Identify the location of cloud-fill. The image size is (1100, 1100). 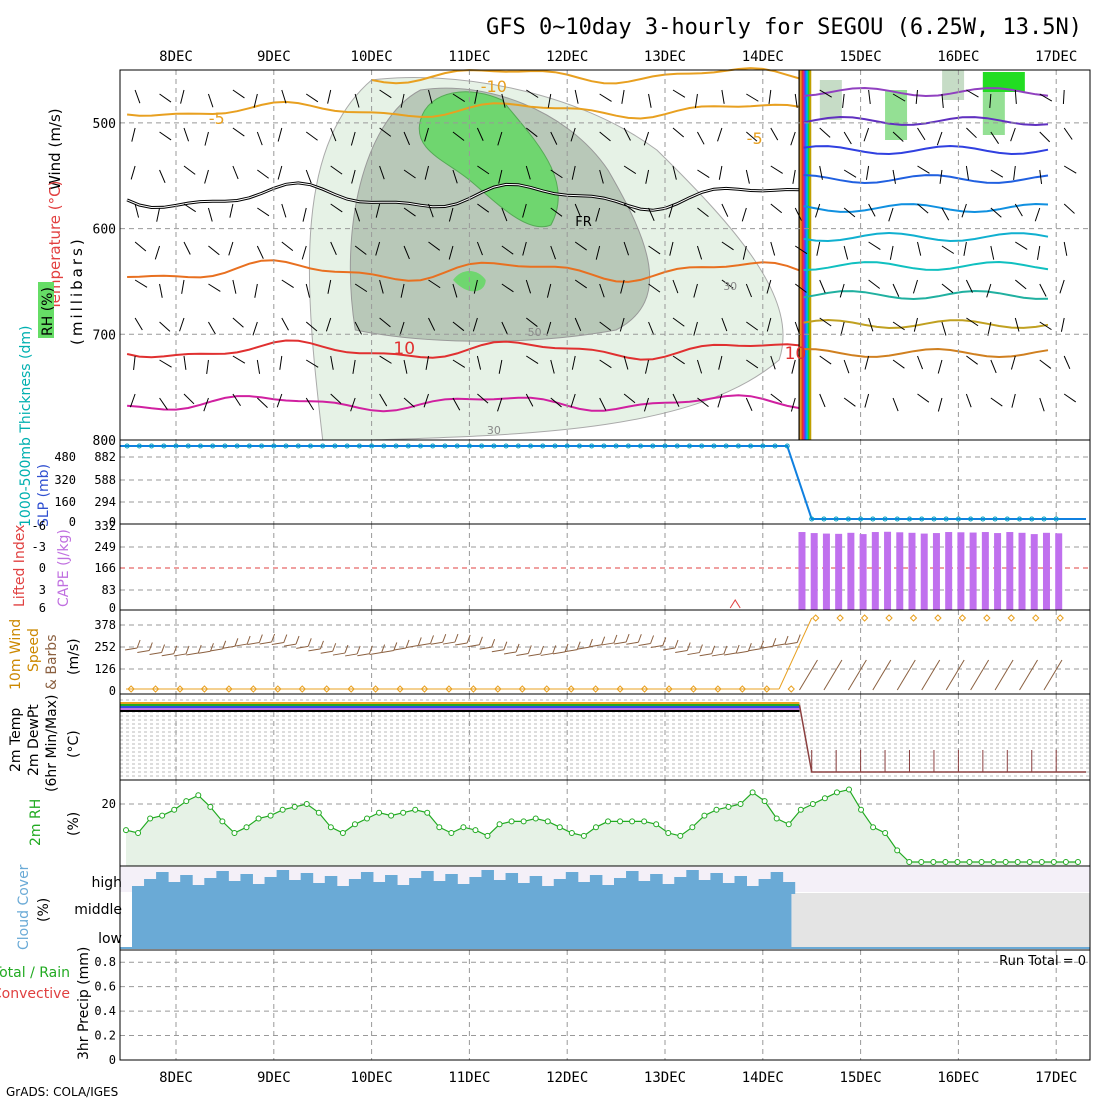
(605, 908).